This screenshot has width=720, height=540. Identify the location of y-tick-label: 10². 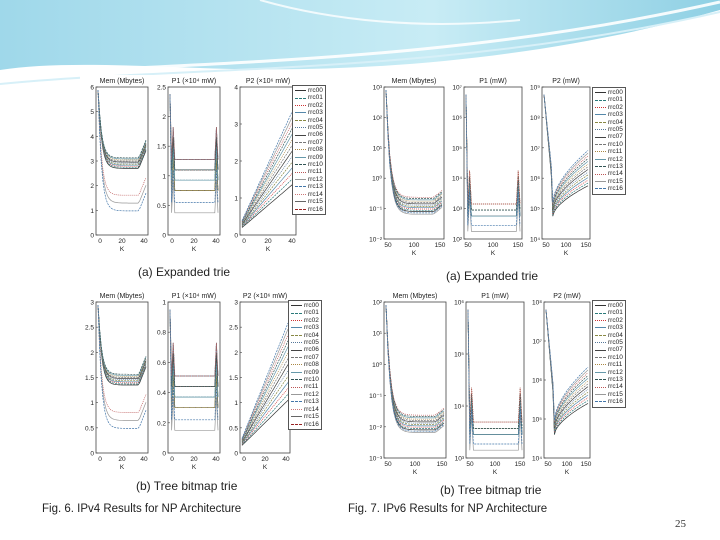
(378, 118).